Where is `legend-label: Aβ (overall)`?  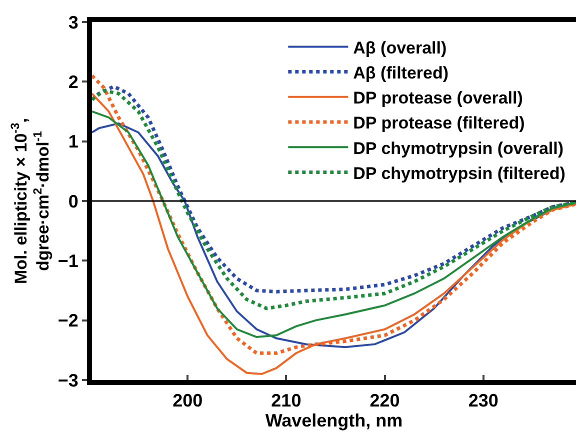 legend-label: Aβ (overall) is located at coordinates (400, 48).